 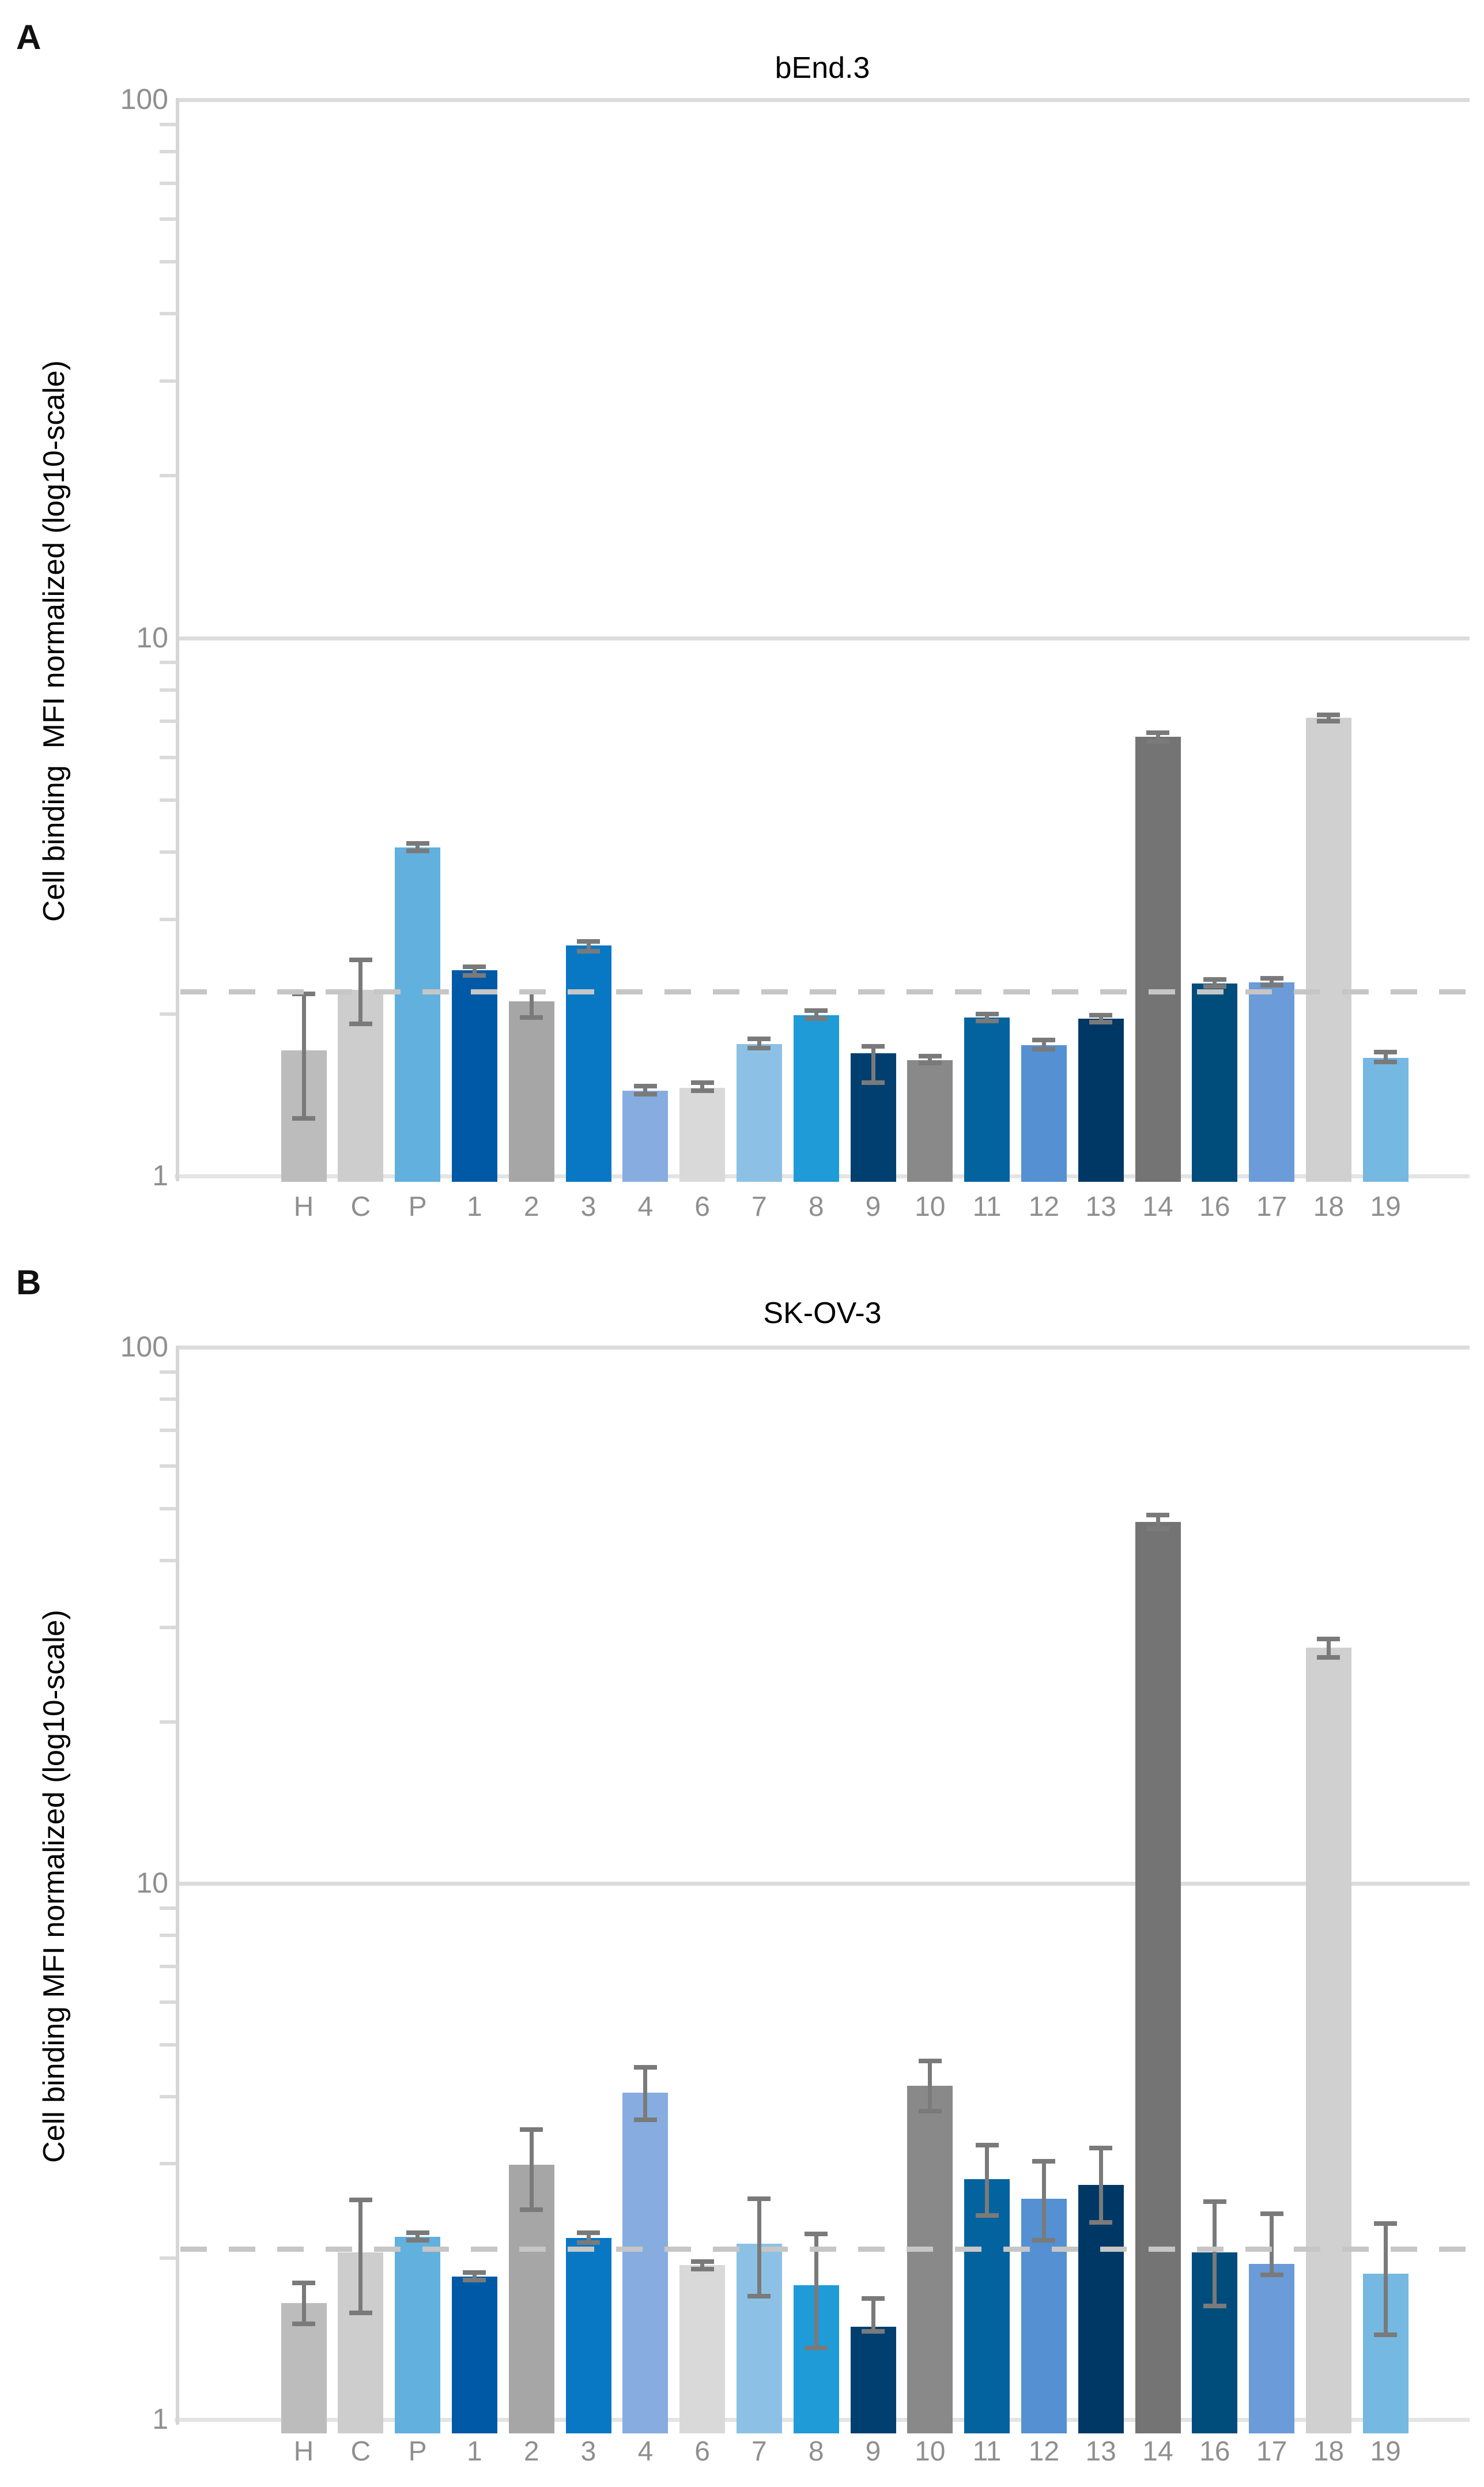 I want to click on x-tick-label-19: 19, so click(x=1385, y=1207).